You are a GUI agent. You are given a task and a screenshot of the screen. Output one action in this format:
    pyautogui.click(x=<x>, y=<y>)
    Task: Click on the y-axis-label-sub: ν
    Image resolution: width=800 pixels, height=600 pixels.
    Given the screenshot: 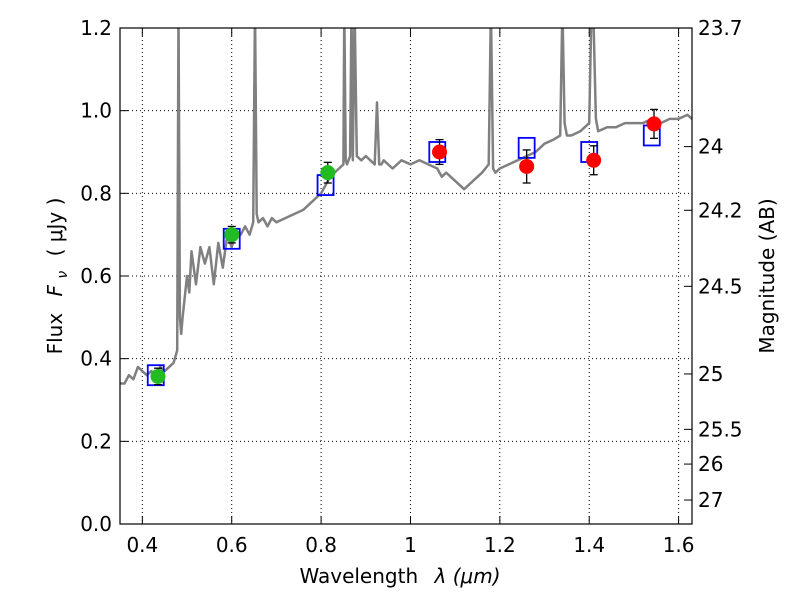 What is the action you would take?
    pyautogui.click(x=63, y=275)
    